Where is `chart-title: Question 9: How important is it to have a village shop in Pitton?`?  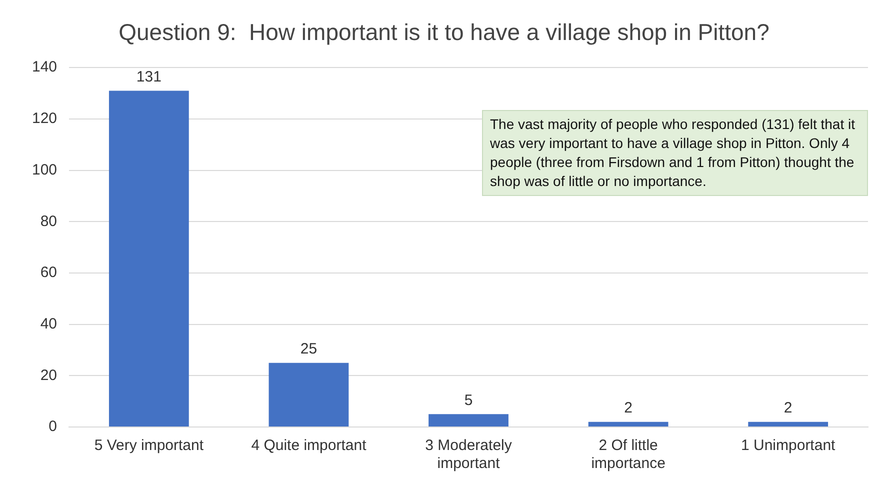
chart-title: Question 9: How important is it to have a village shop in Pitton? is located at coordinates (444, 32).